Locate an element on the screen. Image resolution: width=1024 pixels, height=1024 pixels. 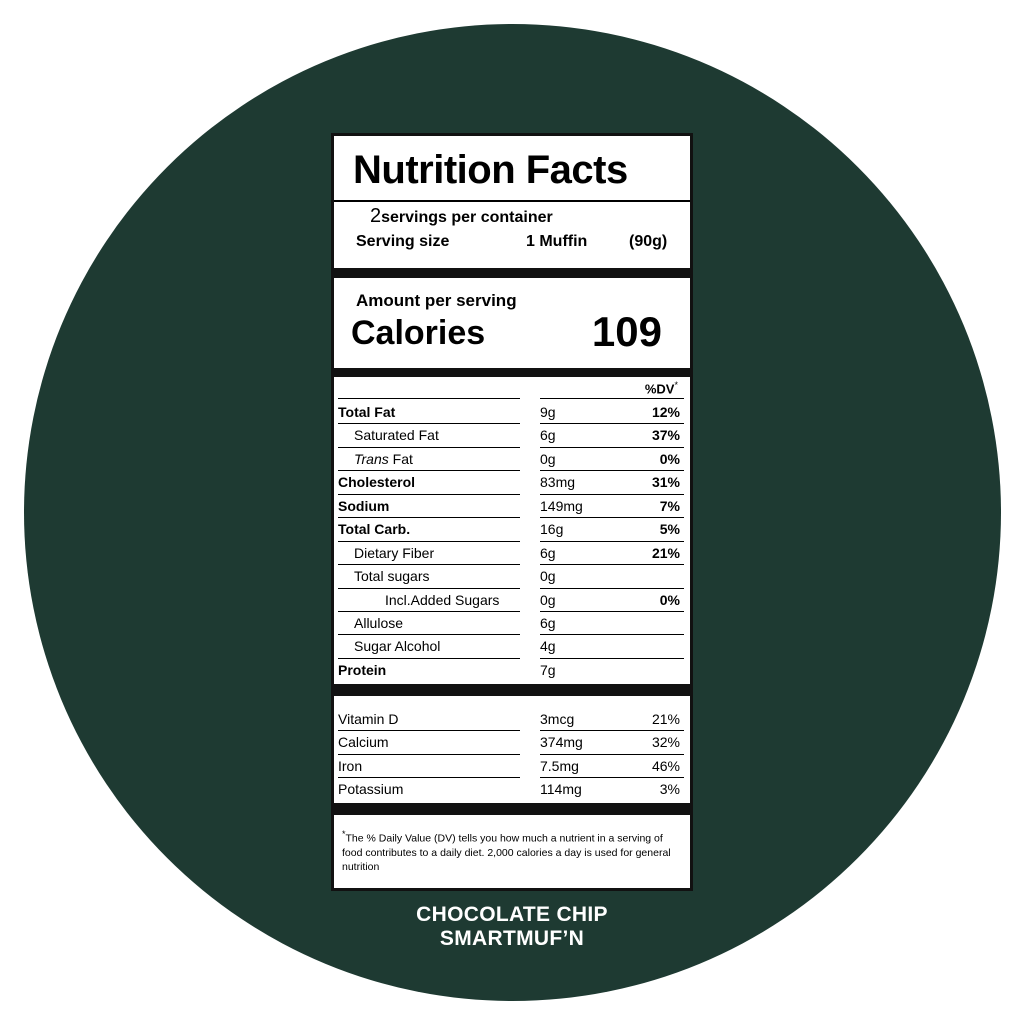
nutrient-amount: 6g 37% is located at coordinates (612, 436).